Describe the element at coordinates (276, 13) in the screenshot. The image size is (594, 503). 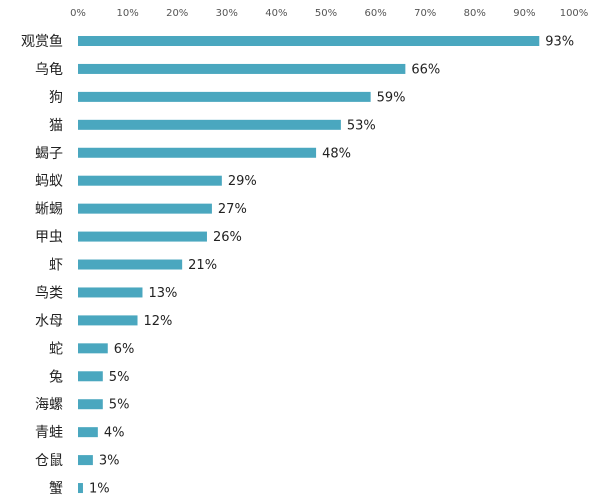
I see `x-tick-label: 40%` at that location.